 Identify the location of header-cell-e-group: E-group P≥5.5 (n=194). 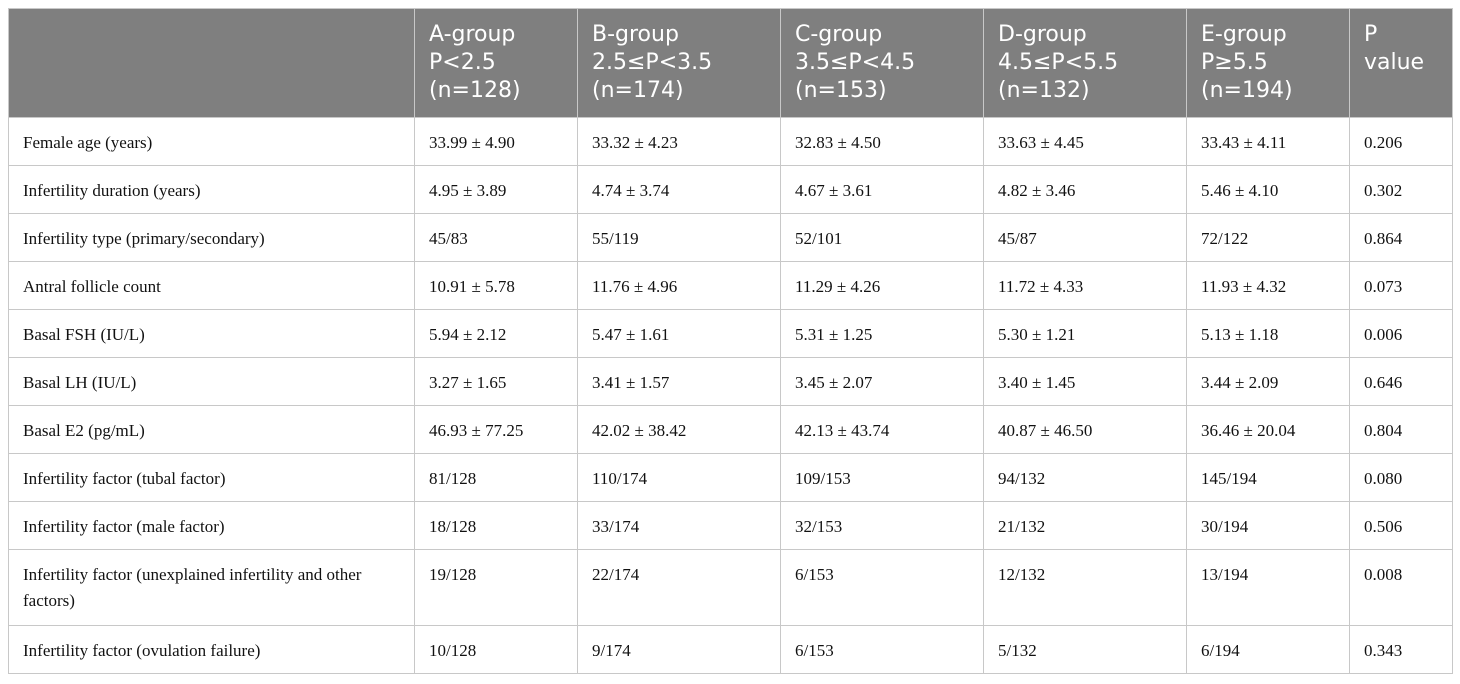
(1268, 63).